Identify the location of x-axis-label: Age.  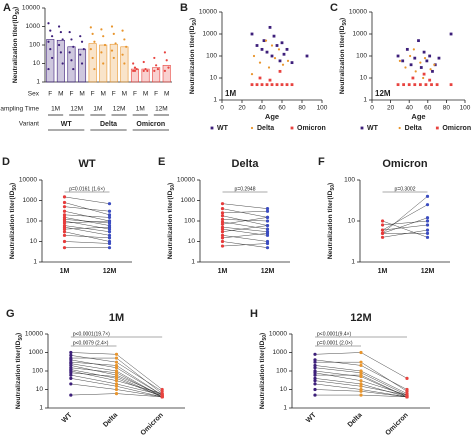
(418, 116).